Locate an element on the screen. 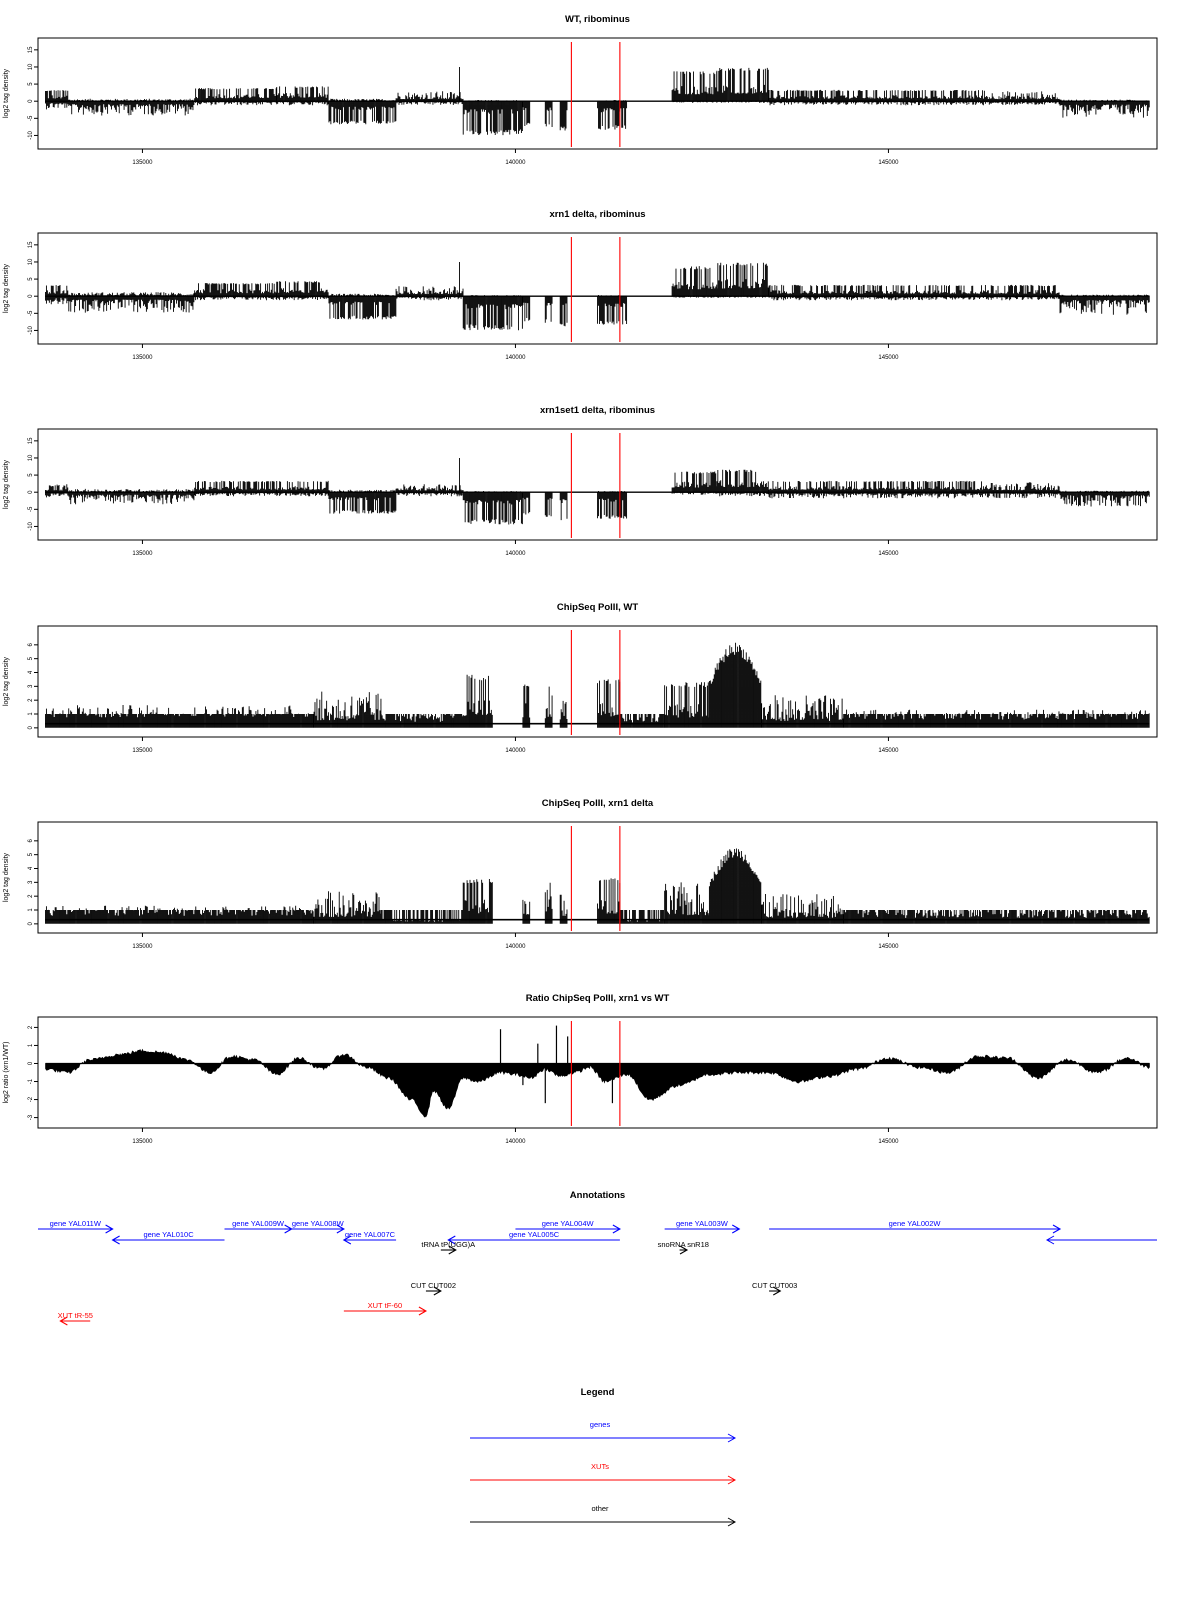 The width and height of the screenshot is (1200, 1600). feature-label: CUT CUT002 is located at coordinates (433, 1285).